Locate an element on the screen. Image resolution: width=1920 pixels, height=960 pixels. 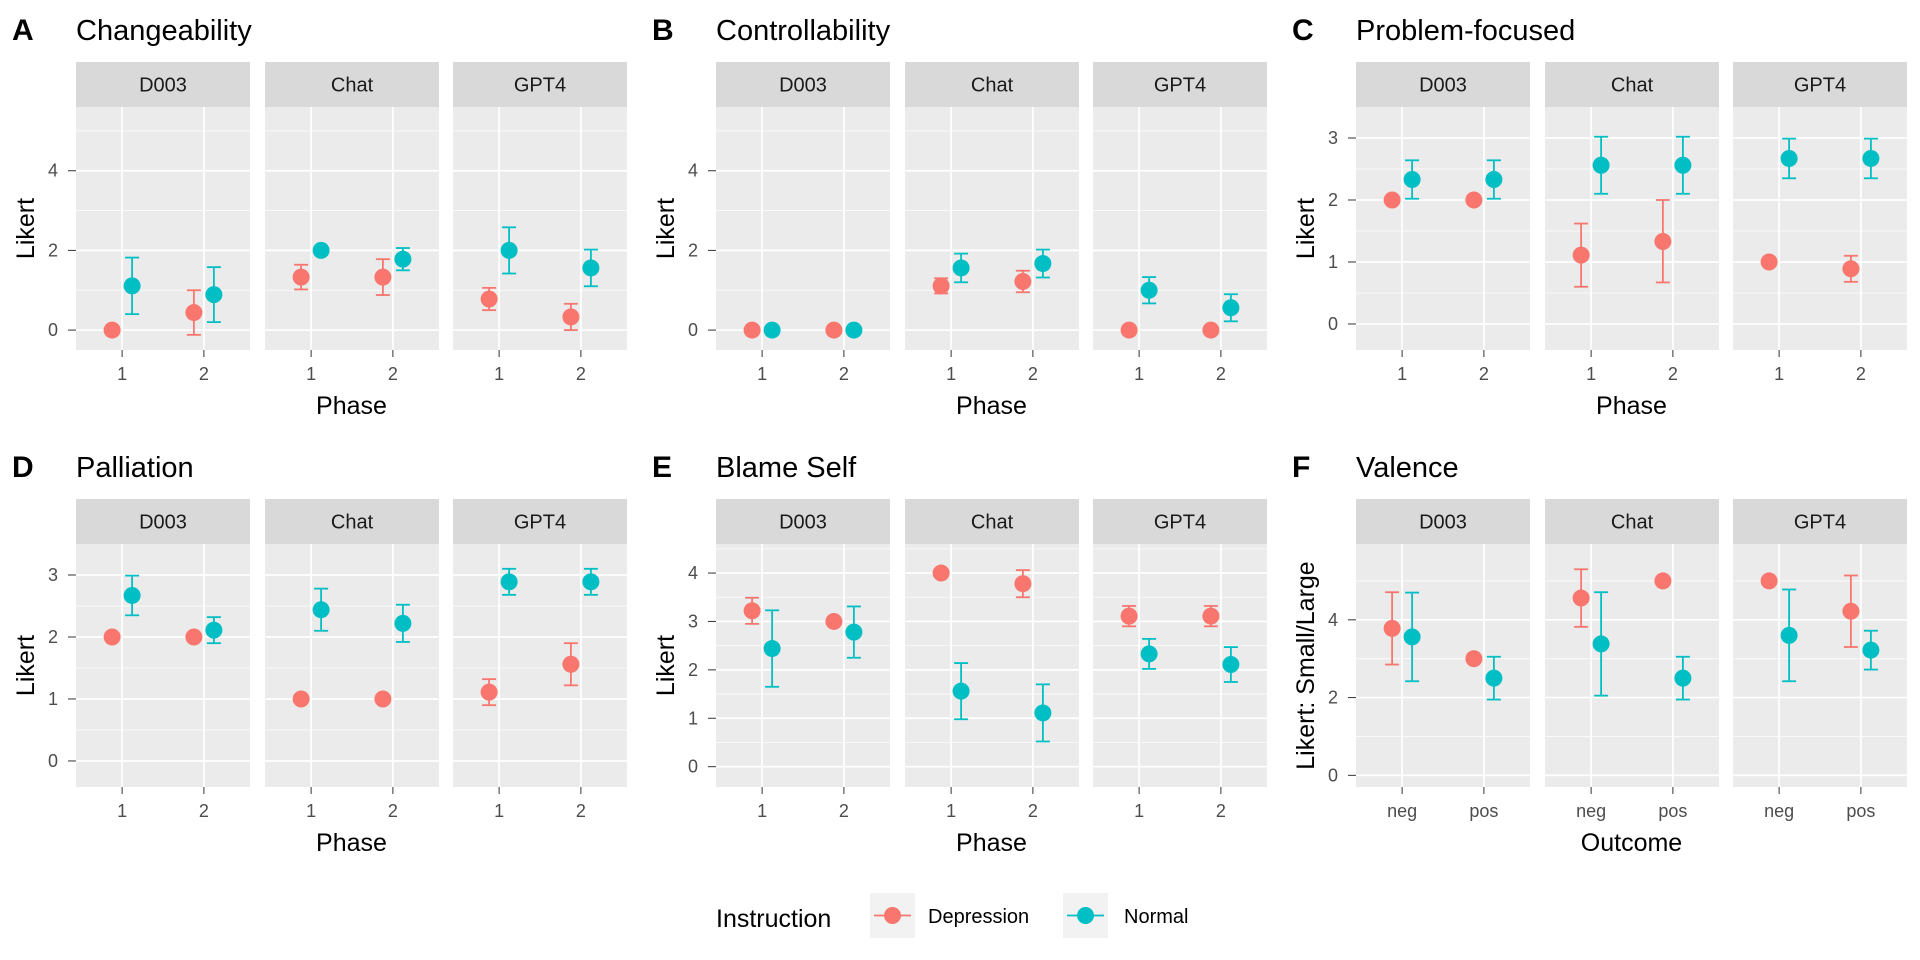
y-axis-label: Likert: Small/Large is located at coordinates (1306, 665).